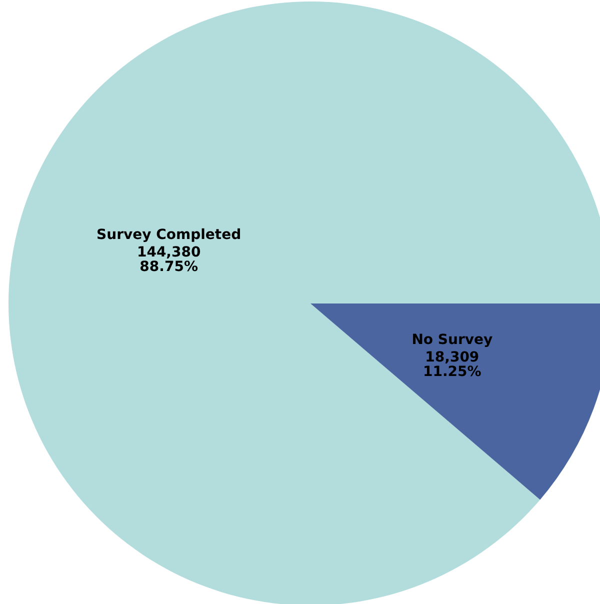 Image resolution: width=600 pixels, height=604 pixels. I want to click on slice-label: Survey Completed, so click(169, 235).